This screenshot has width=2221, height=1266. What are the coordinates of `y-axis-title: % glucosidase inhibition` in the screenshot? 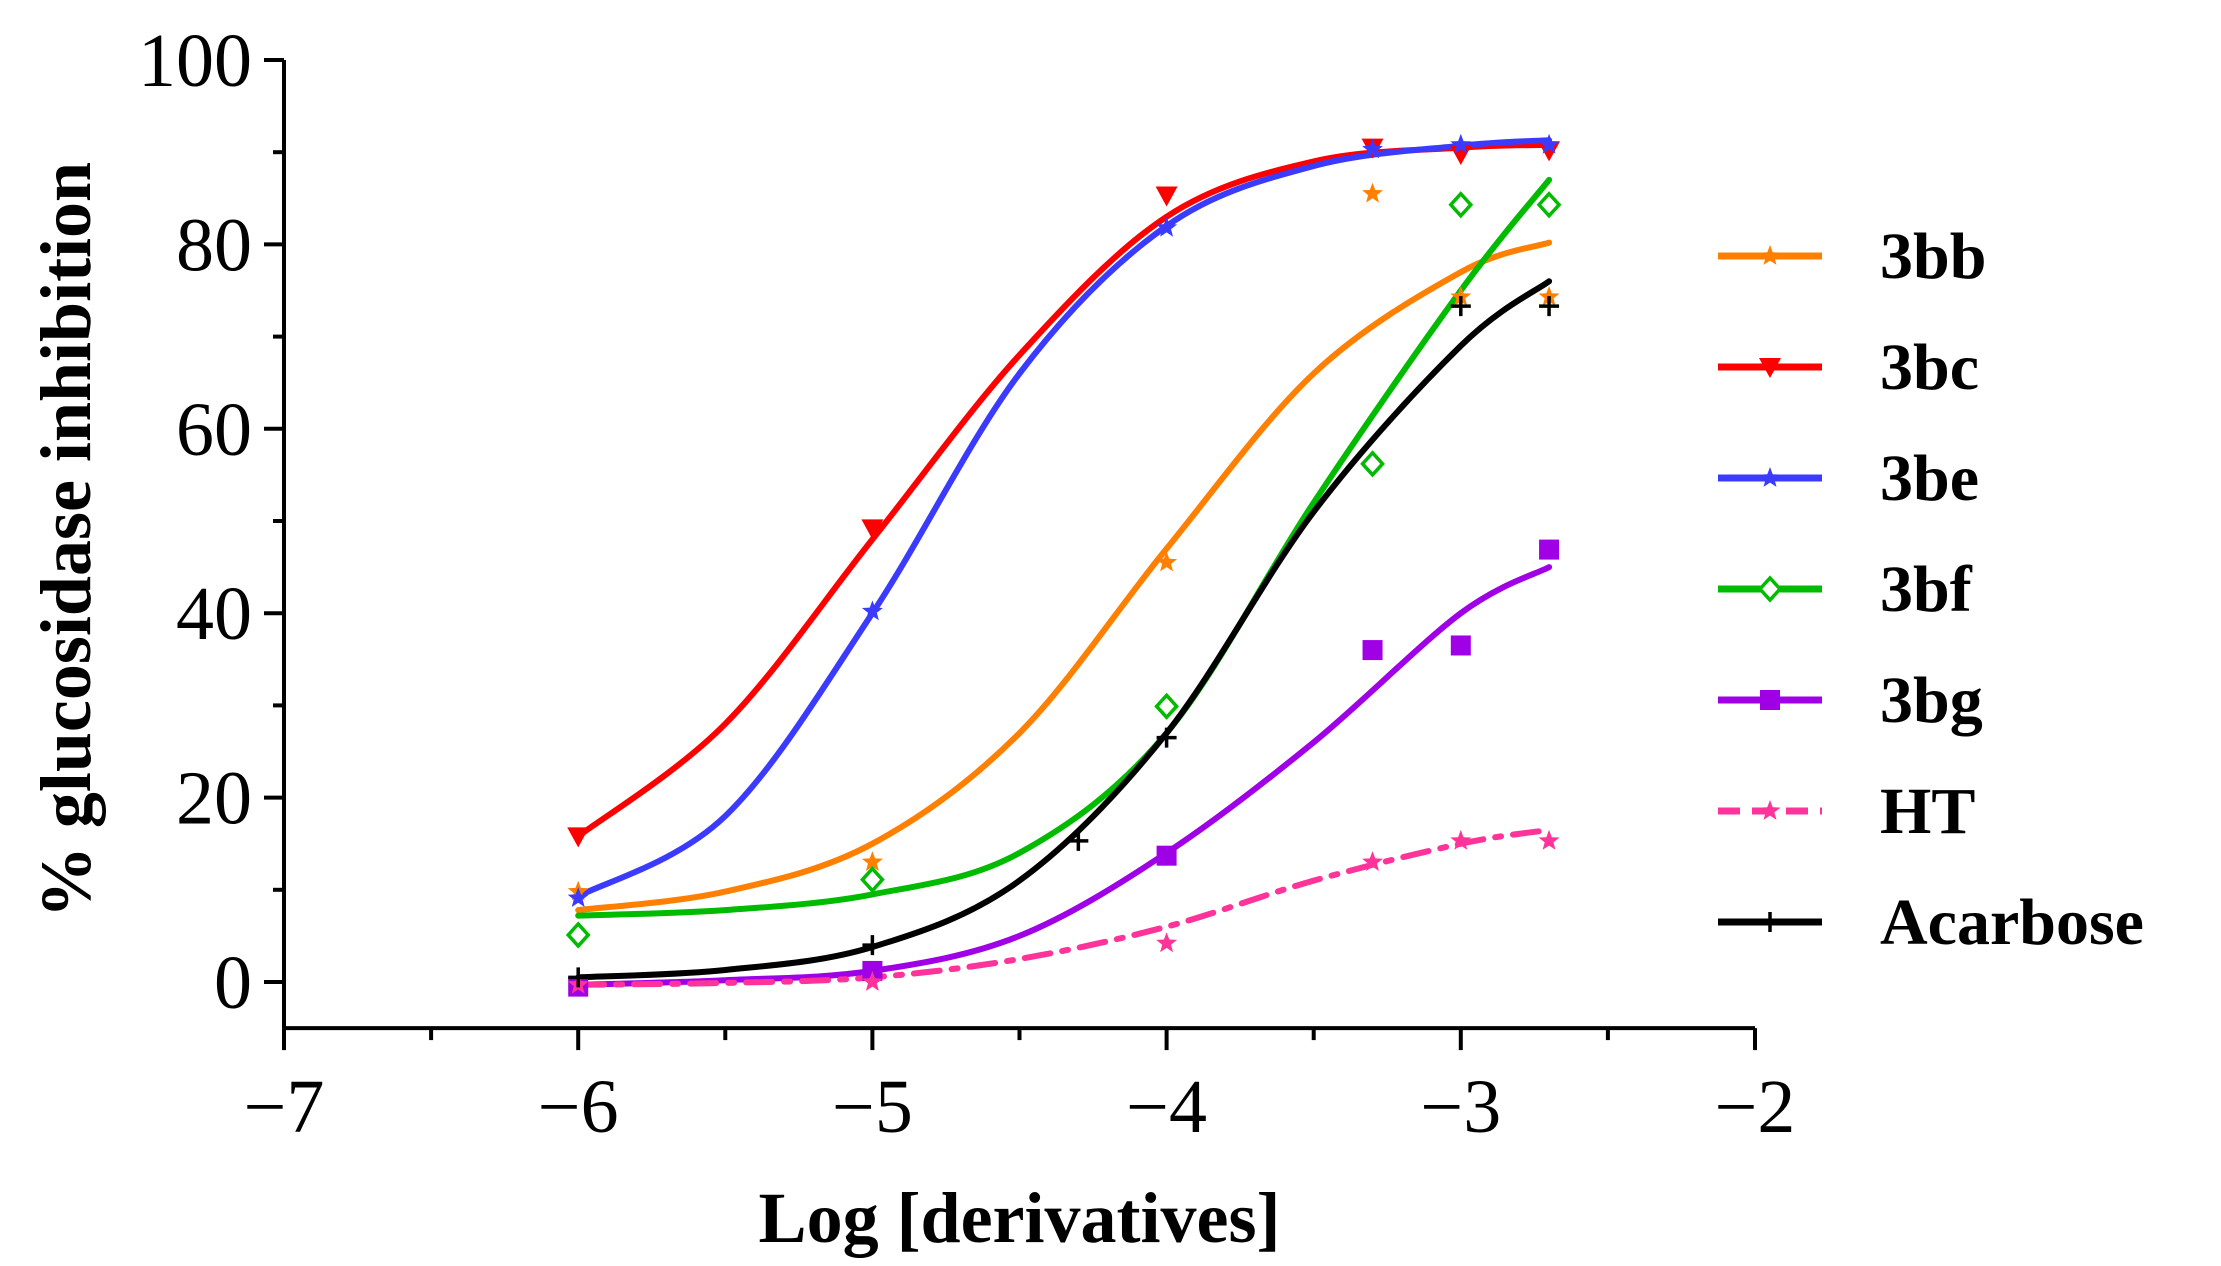 It's located at (66, 540).